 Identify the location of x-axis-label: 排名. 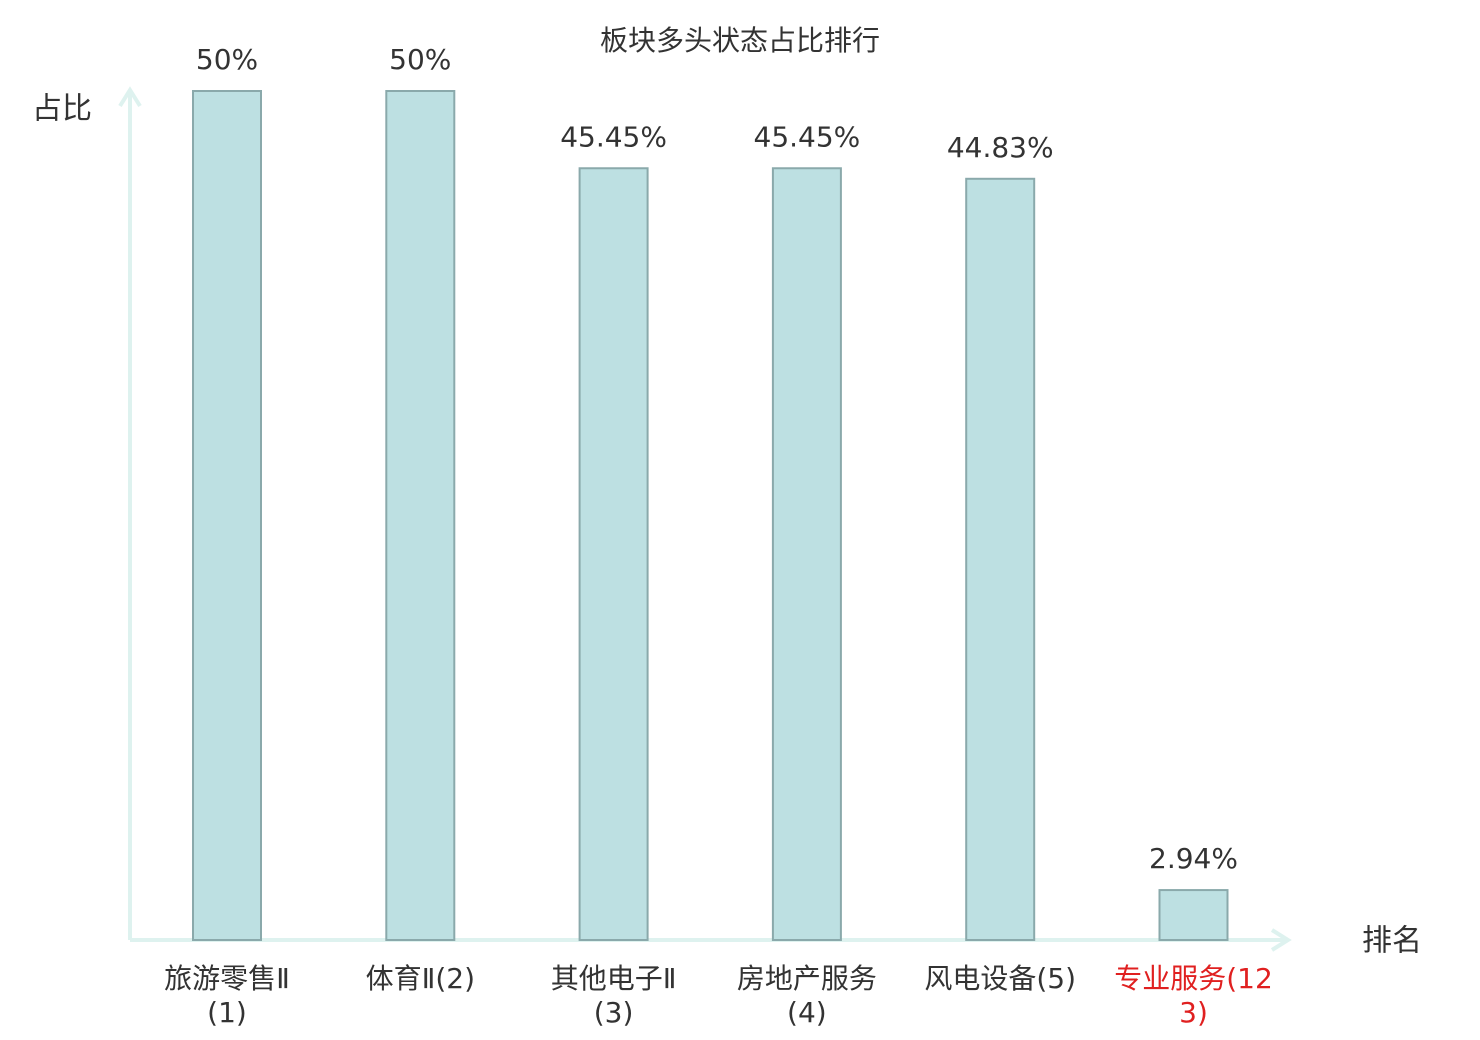
(1392, 941).